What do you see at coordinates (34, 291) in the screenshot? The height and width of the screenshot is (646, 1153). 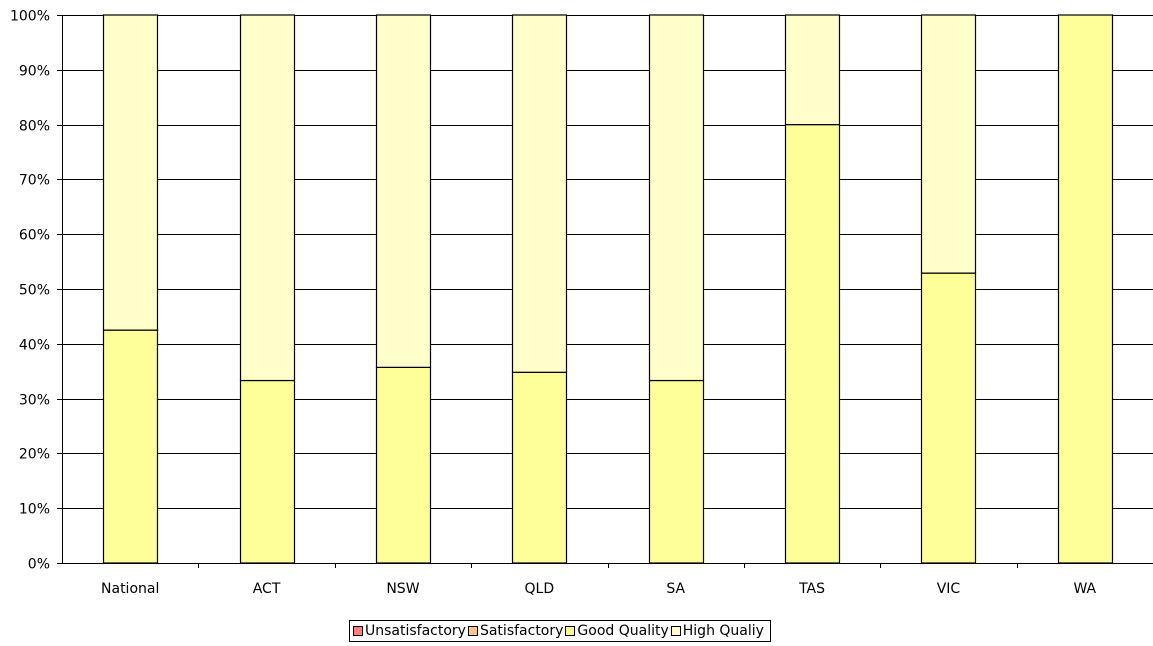 I see `y-tick-label: 50%` at bounding box center [34, 291].